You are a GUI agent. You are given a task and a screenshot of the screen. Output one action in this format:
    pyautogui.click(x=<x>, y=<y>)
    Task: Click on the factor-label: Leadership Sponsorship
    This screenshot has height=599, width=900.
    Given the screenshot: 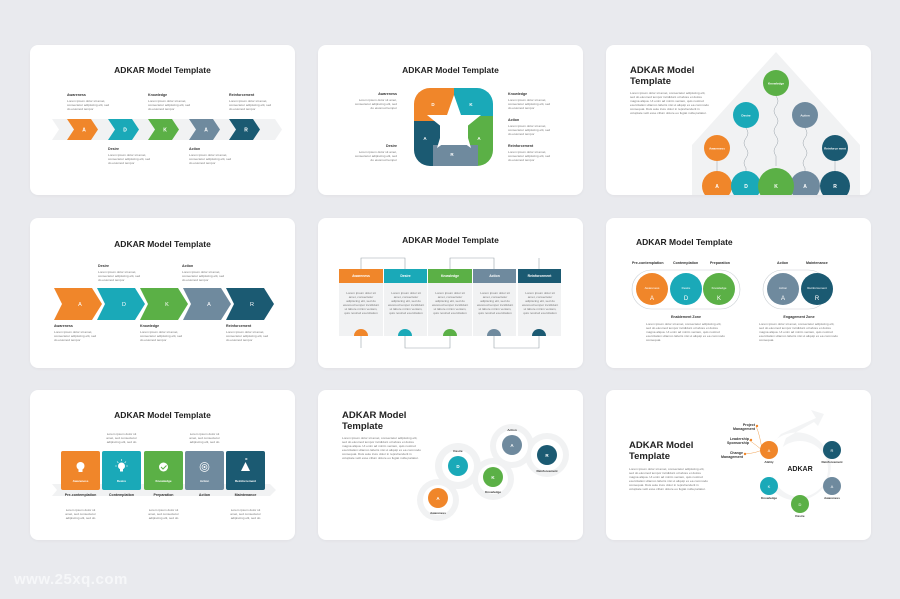 What is the action you would take?
    pyautogui.click(x=738, y=441)
    